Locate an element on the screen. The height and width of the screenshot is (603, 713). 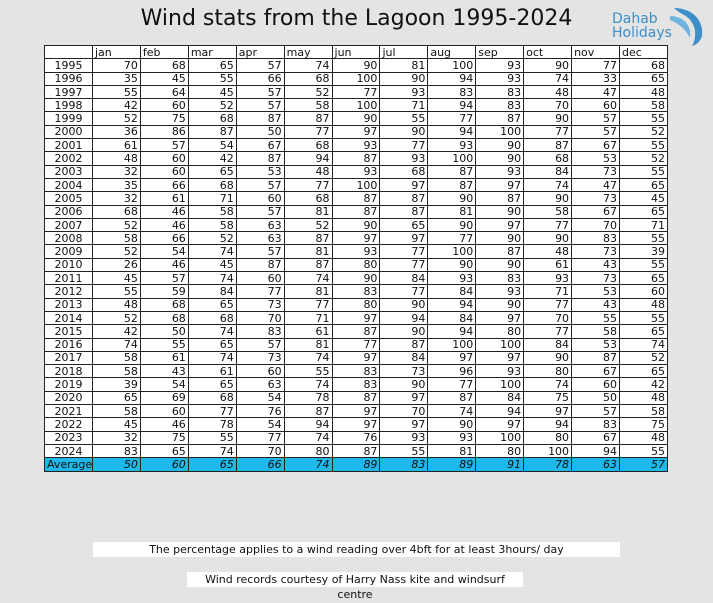
value-cell: 53 is located at coordinates (595, 344).